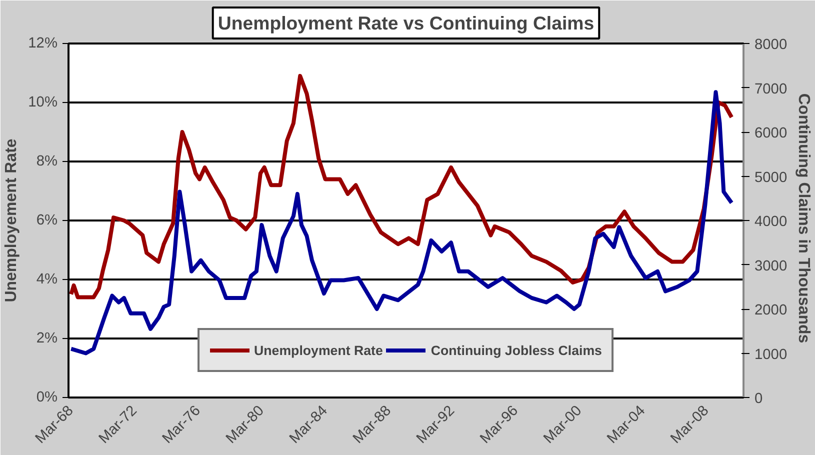 The width and height of the screenshot is (815, 455). Describe the element at coordinates (47, 220) in the screenshot. I see `y-tick-label: 6%` at that location.